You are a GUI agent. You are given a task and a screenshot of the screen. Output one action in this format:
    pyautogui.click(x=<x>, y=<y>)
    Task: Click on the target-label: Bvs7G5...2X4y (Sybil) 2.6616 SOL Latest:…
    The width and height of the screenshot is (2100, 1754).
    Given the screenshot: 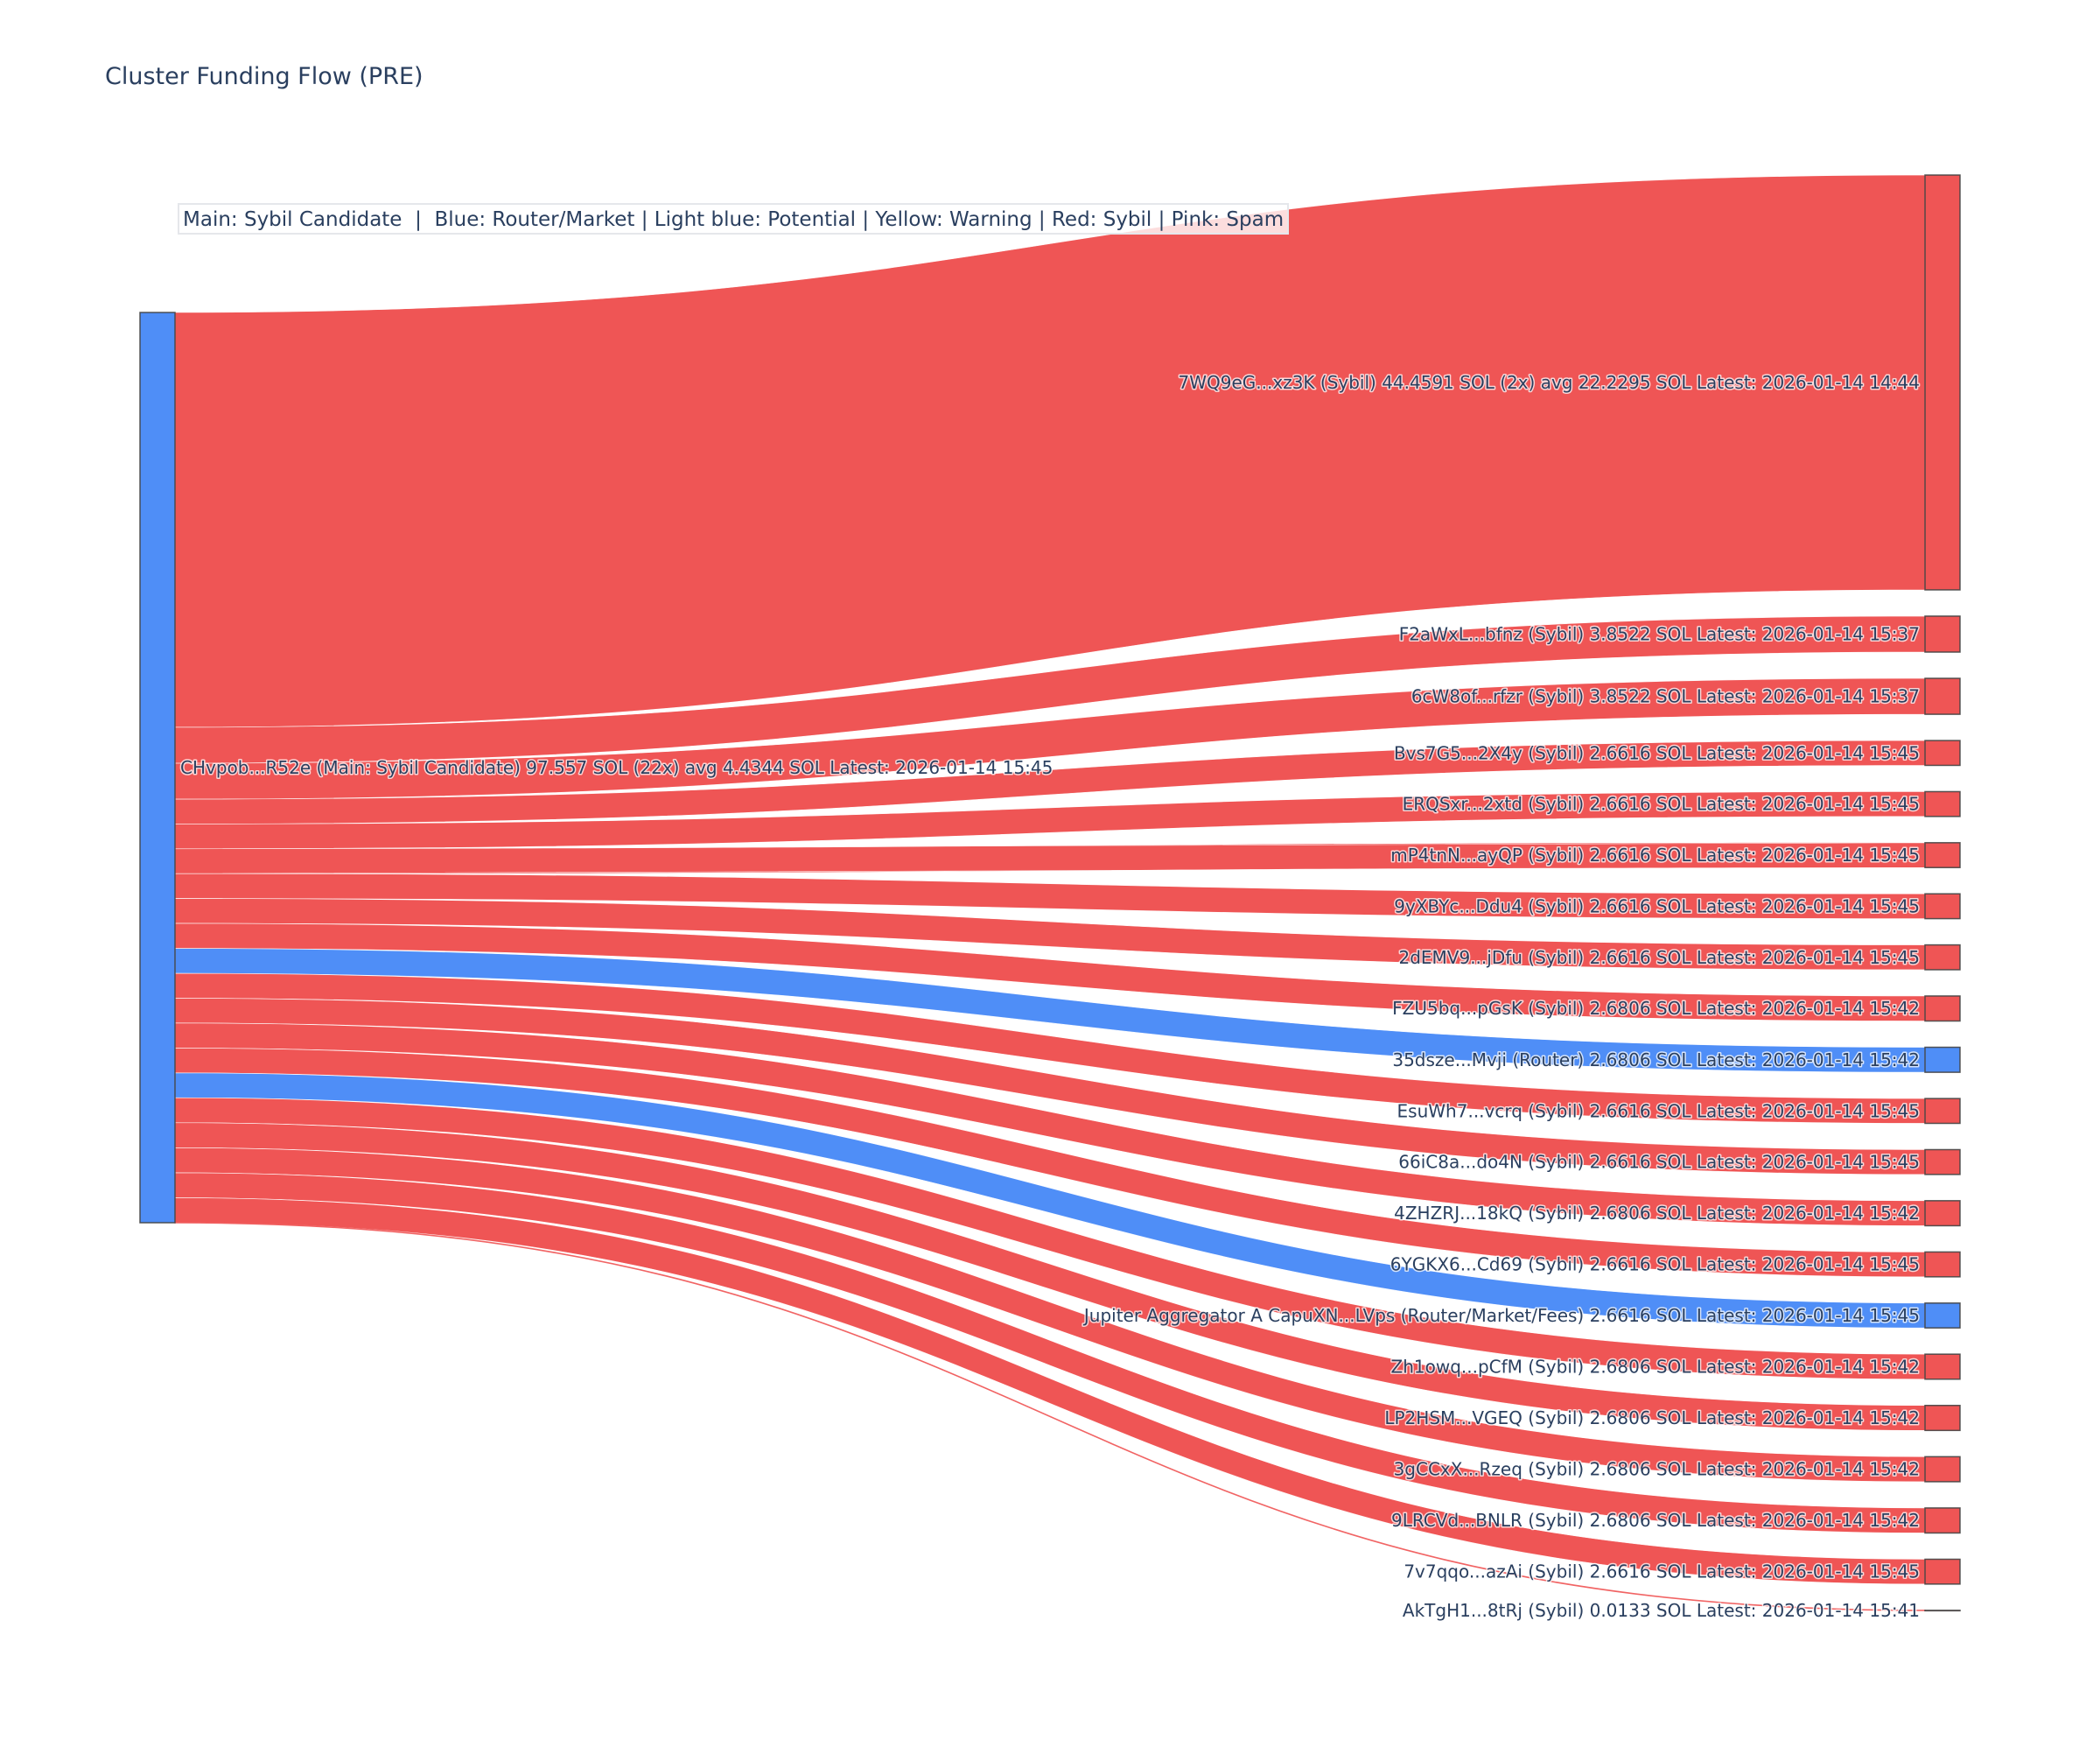 What is the action you would take?
    pyautogui.click(x=1657, y=752)
    